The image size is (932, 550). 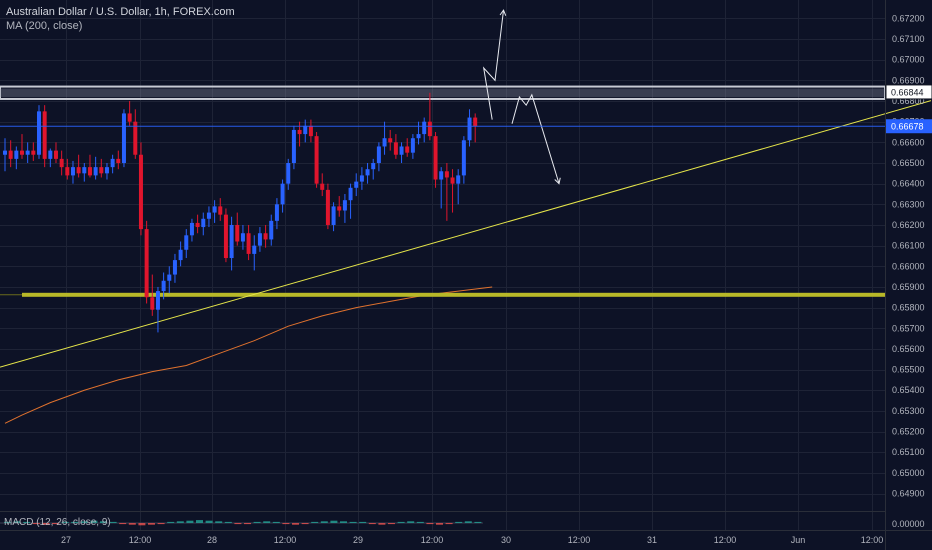 What do you see at coordinates (506, 540) in the screenshot?
I see `time-tick-label: 30` at bounding box center [506, 540].